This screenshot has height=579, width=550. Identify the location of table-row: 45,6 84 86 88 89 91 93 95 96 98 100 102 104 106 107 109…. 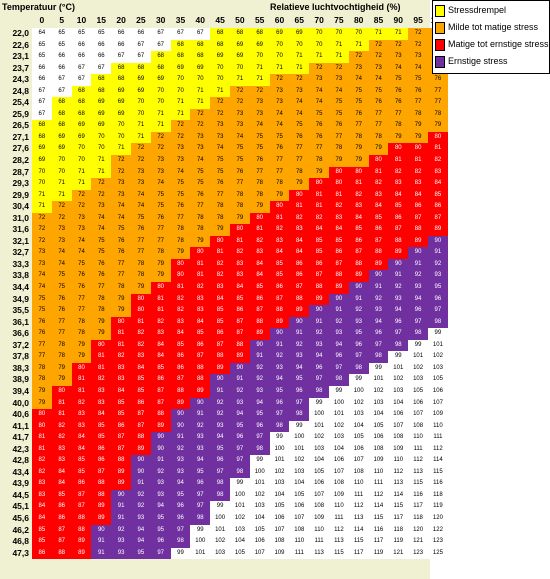
(224, 518).